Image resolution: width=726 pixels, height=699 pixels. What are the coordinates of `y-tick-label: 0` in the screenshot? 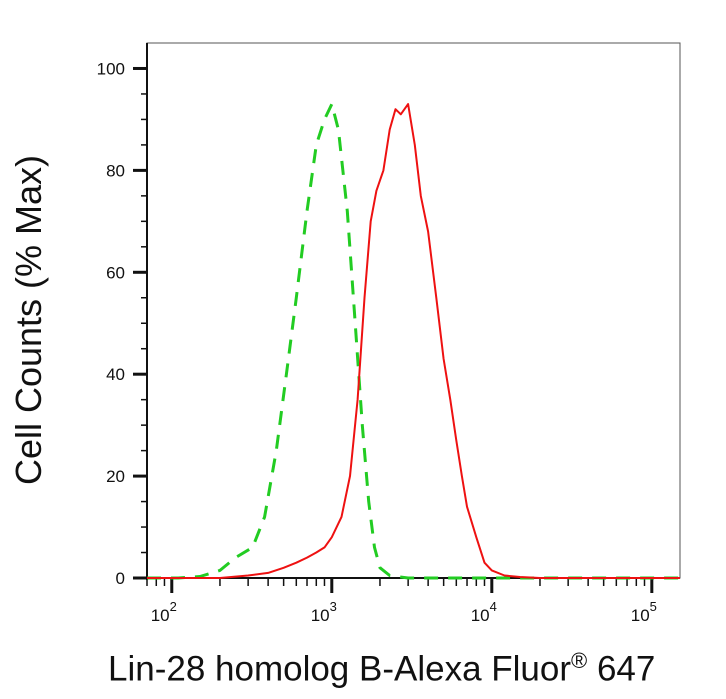 It's located at (120, 578).